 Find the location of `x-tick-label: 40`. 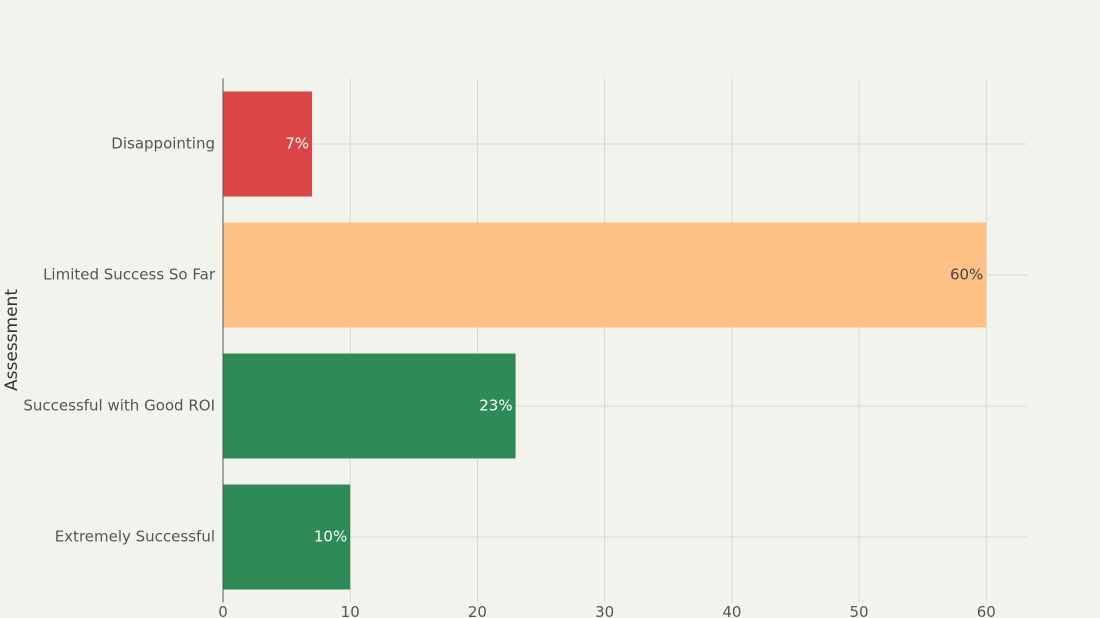

x-tick-label: 40 is located at coordinates (731, 610).